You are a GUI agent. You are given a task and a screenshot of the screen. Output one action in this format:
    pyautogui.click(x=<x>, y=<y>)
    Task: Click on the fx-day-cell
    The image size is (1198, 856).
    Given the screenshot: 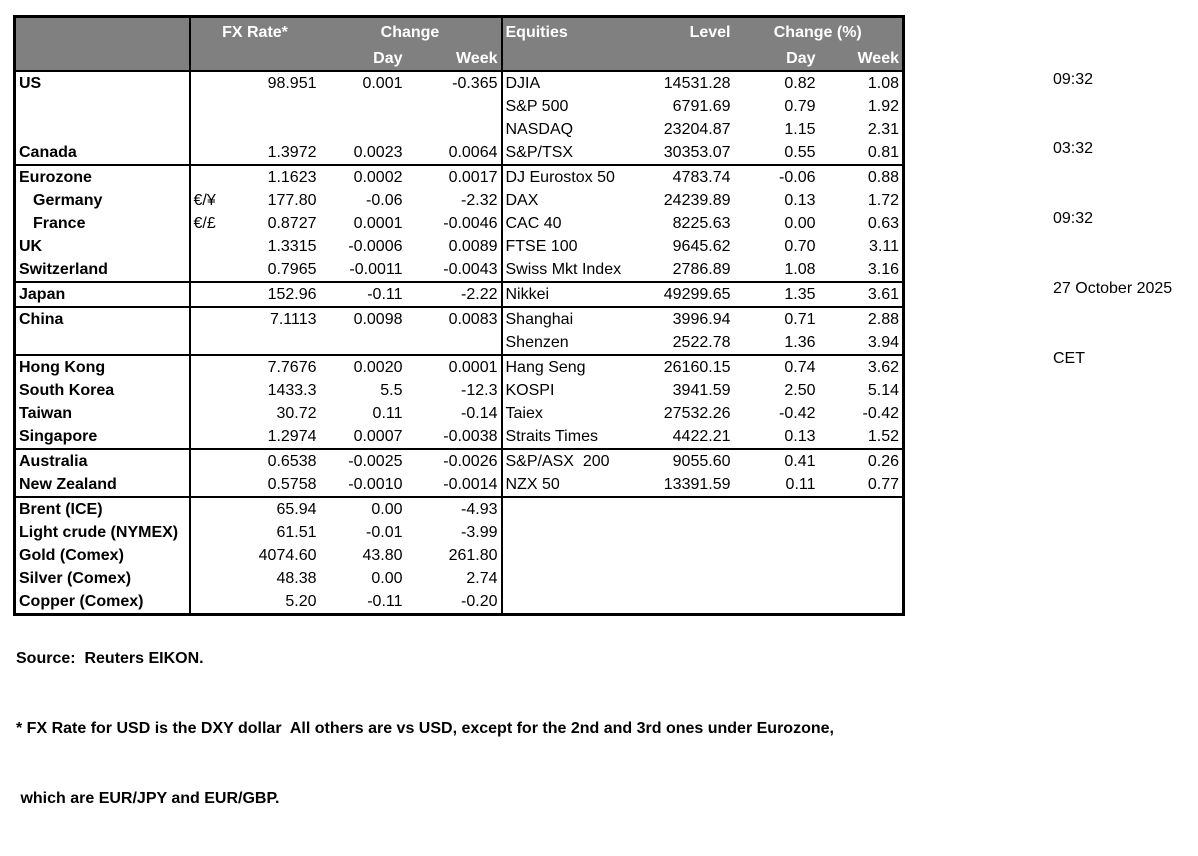 What is the action you would take?
    pyautogui.click(x=363, y=106)
    